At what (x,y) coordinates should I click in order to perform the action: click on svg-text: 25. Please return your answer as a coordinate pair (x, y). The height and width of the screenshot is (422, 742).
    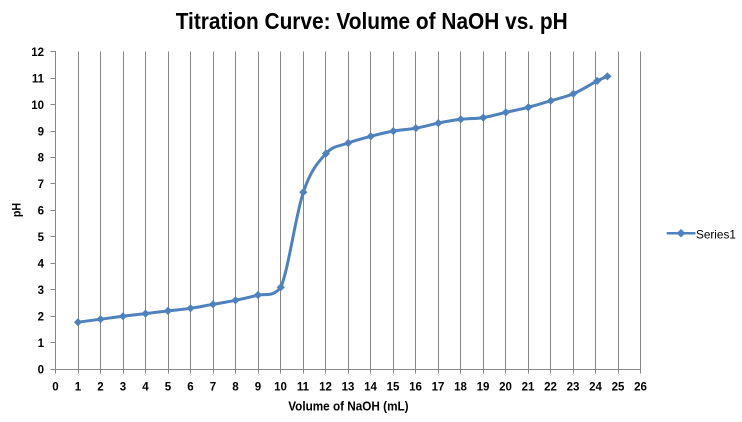
    Looking at the image, I should click on (618, 388).